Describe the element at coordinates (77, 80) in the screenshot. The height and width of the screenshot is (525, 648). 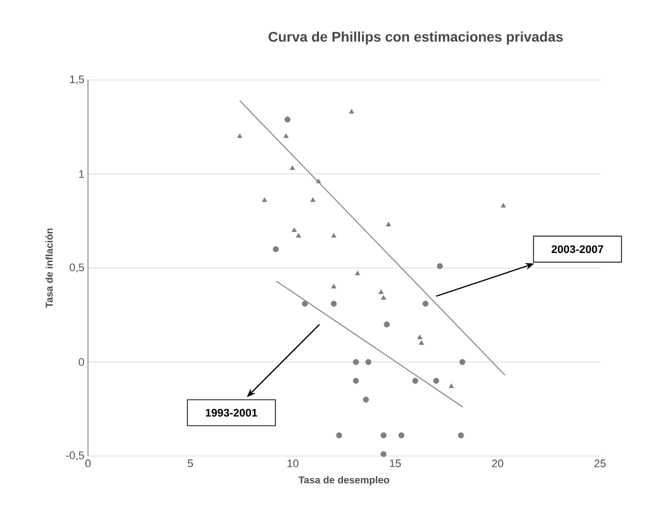
I see `y-tick-label: 1,5` at that location.